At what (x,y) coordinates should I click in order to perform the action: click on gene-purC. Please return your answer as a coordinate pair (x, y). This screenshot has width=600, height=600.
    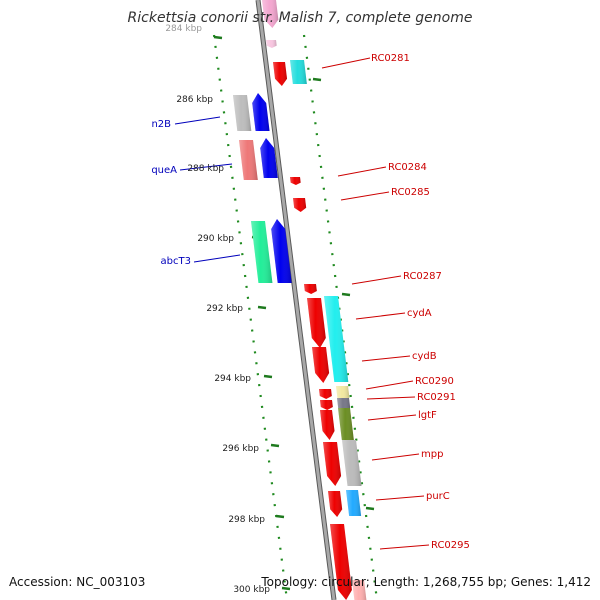
    Looking at the image, I should click on (335, 504).